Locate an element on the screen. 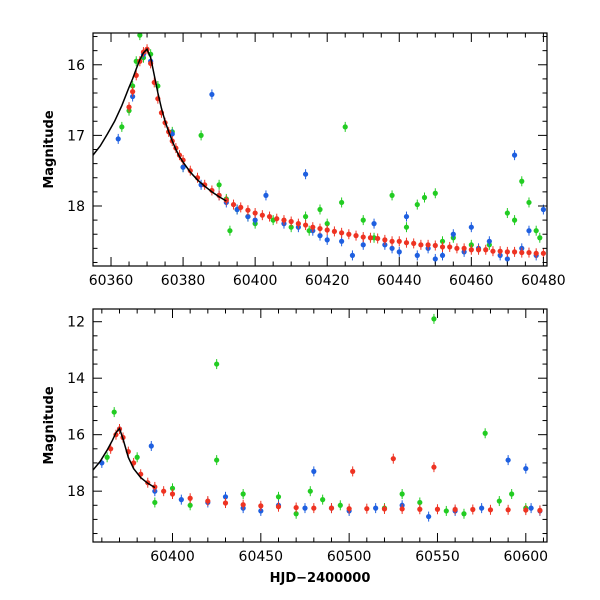 The width and height of the screenshot is (600, 600). x-tick-label: 60360 is located at coordinates (111, 281).